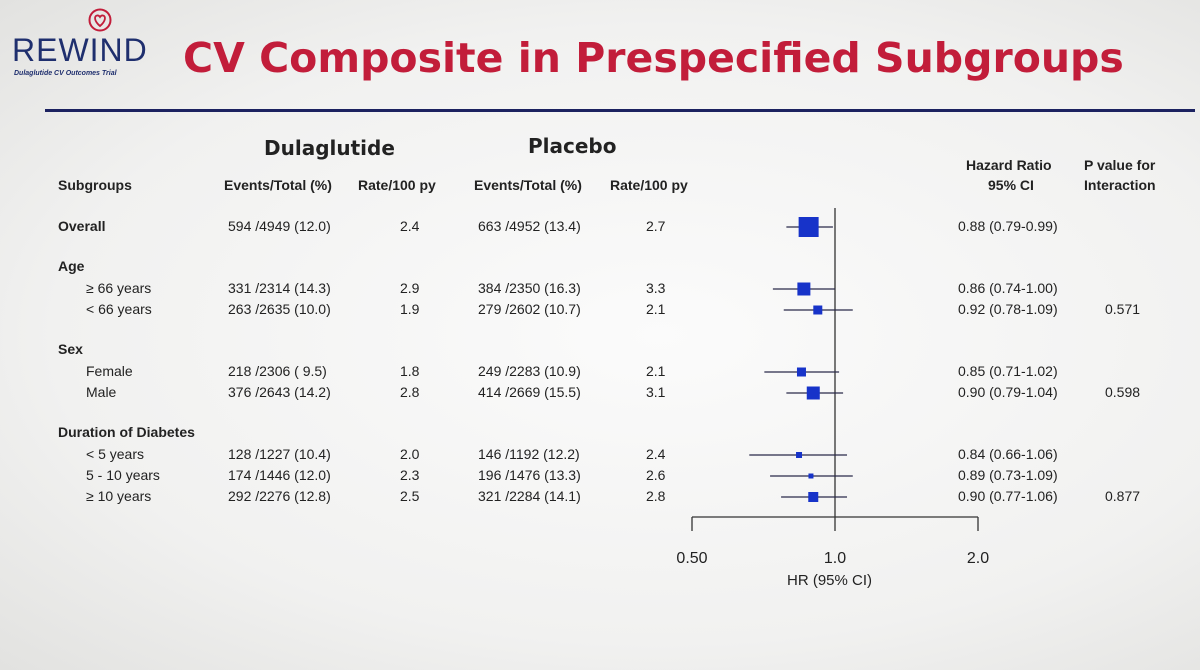 This screenshot has height=670, width=1200. Describe the element at coordinates (978, 558) in the screenshot. I see `x-tick-label: 2.0` at that location.